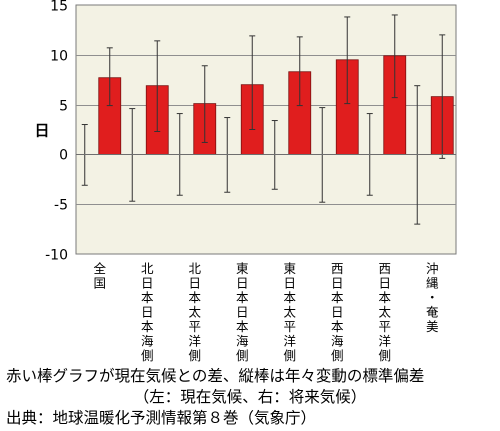 This screenshot has width=500, height=431. I want to click on caption-source: 出典：地球温暖化予測情報第８巻（気象庁）, so click(161, 418).